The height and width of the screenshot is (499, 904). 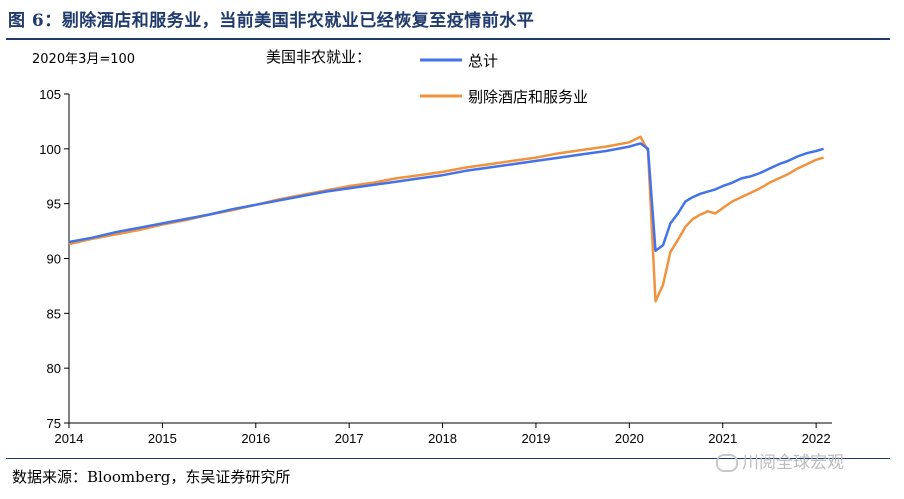 What do you see at coordinates (54, 368) in the screenshot?
I see `y-tick-label: 80` at bounding box center [54, 368].